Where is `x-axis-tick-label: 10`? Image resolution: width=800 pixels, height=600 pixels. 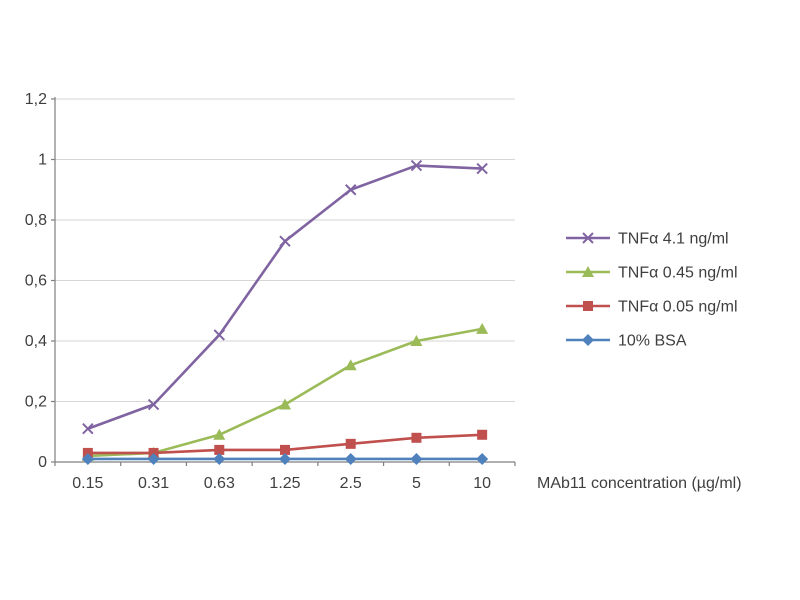
x-axis-tick-label: 10 is located at coordinates (482, 483).